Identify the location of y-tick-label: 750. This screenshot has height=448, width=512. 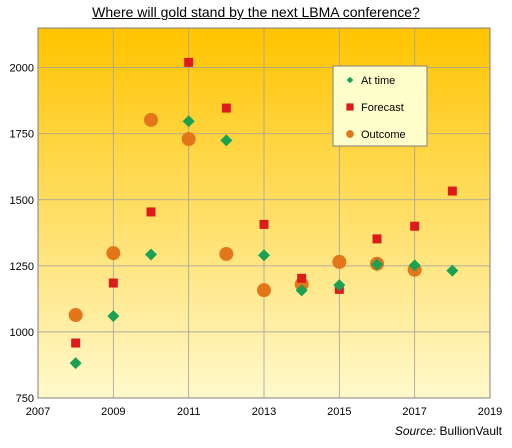
(25, 399).